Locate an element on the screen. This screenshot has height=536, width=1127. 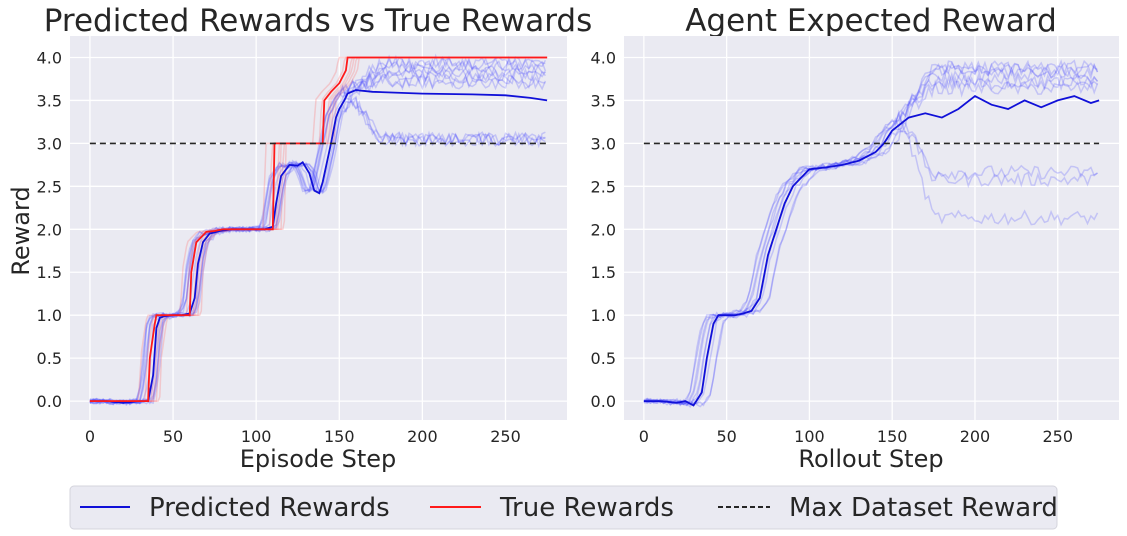
legend-label-max: Max Dataset Reward is located at coordinates (923, 508).